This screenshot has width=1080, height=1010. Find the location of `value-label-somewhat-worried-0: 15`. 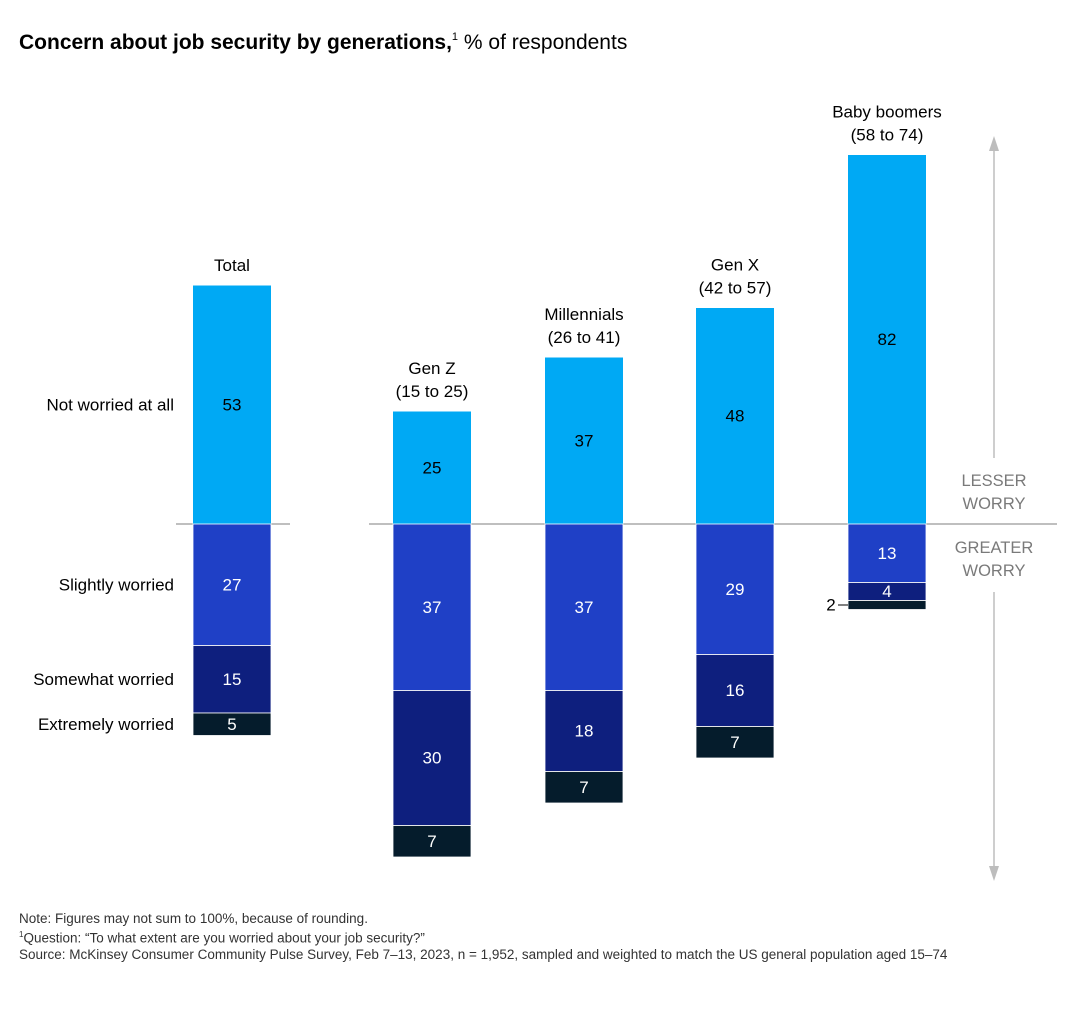

value-label-somewhat-worried-0: 15 is located at coordinates (232, 679).